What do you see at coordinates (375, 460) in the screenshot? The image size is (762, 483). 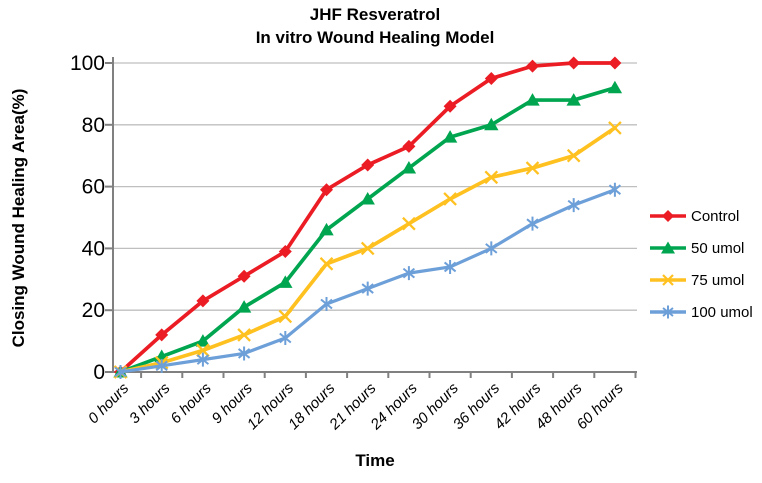 I see `x-axis-title: Time` at bounding box center [375, 460].